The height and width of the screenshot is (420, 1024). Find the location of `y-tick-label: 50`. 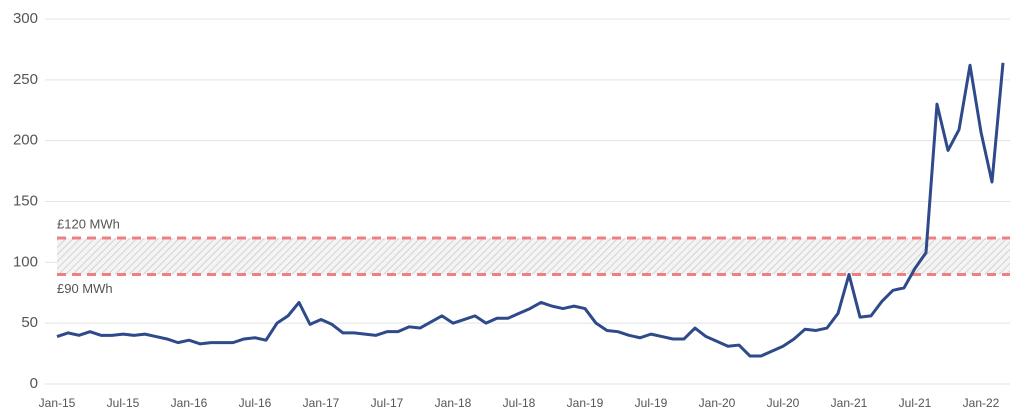

y-tick-label: 50 is located at coordinates (29, 322).